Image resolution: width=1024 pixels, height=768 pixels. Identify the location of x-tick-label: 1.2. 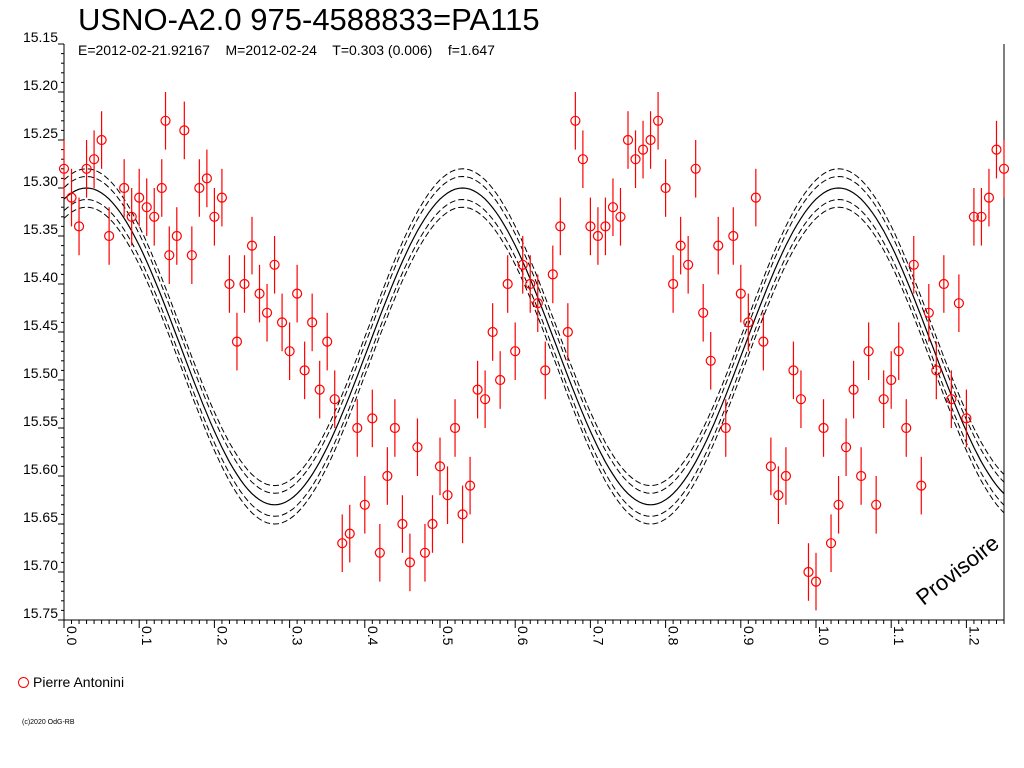
(974, 636).